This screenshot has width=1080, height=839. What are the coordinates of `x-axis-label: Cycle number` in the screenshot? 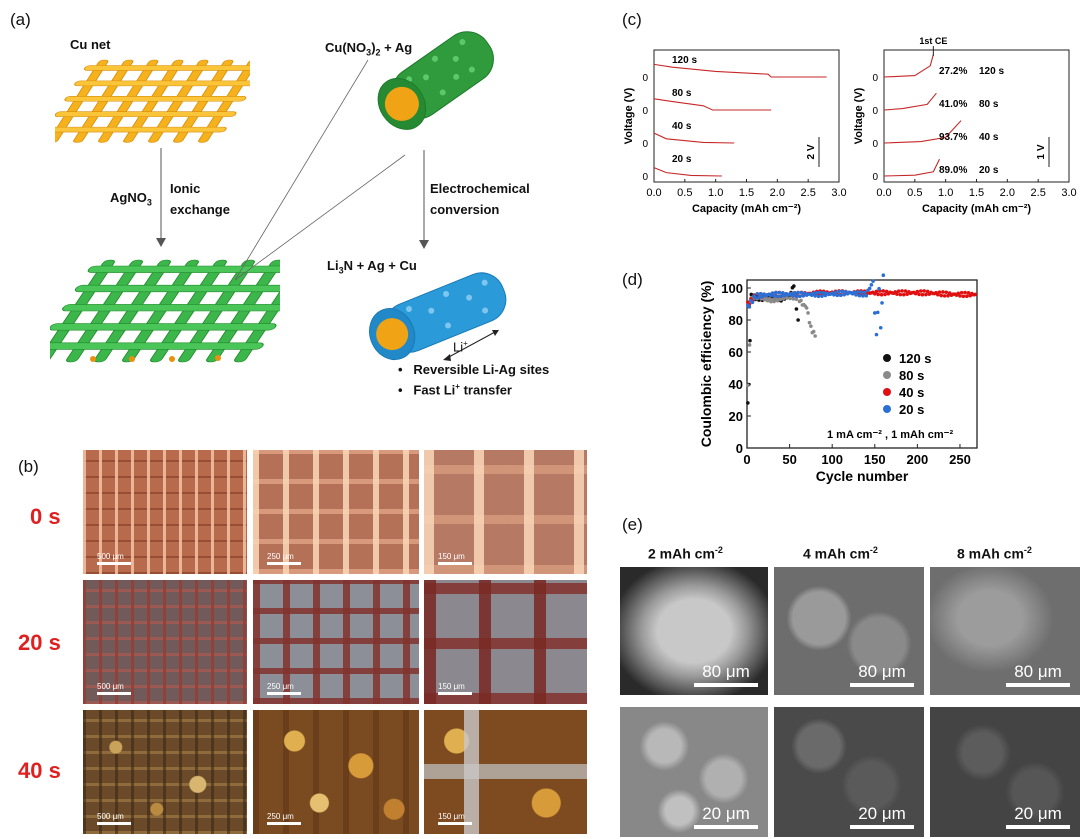 It's located at (862, 476).